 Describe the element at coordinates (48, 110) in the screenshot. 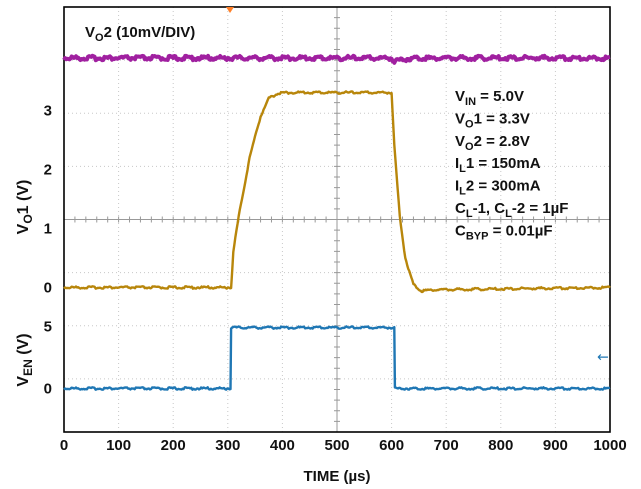

I see `y-tick-label-vo1: 3` at that location.